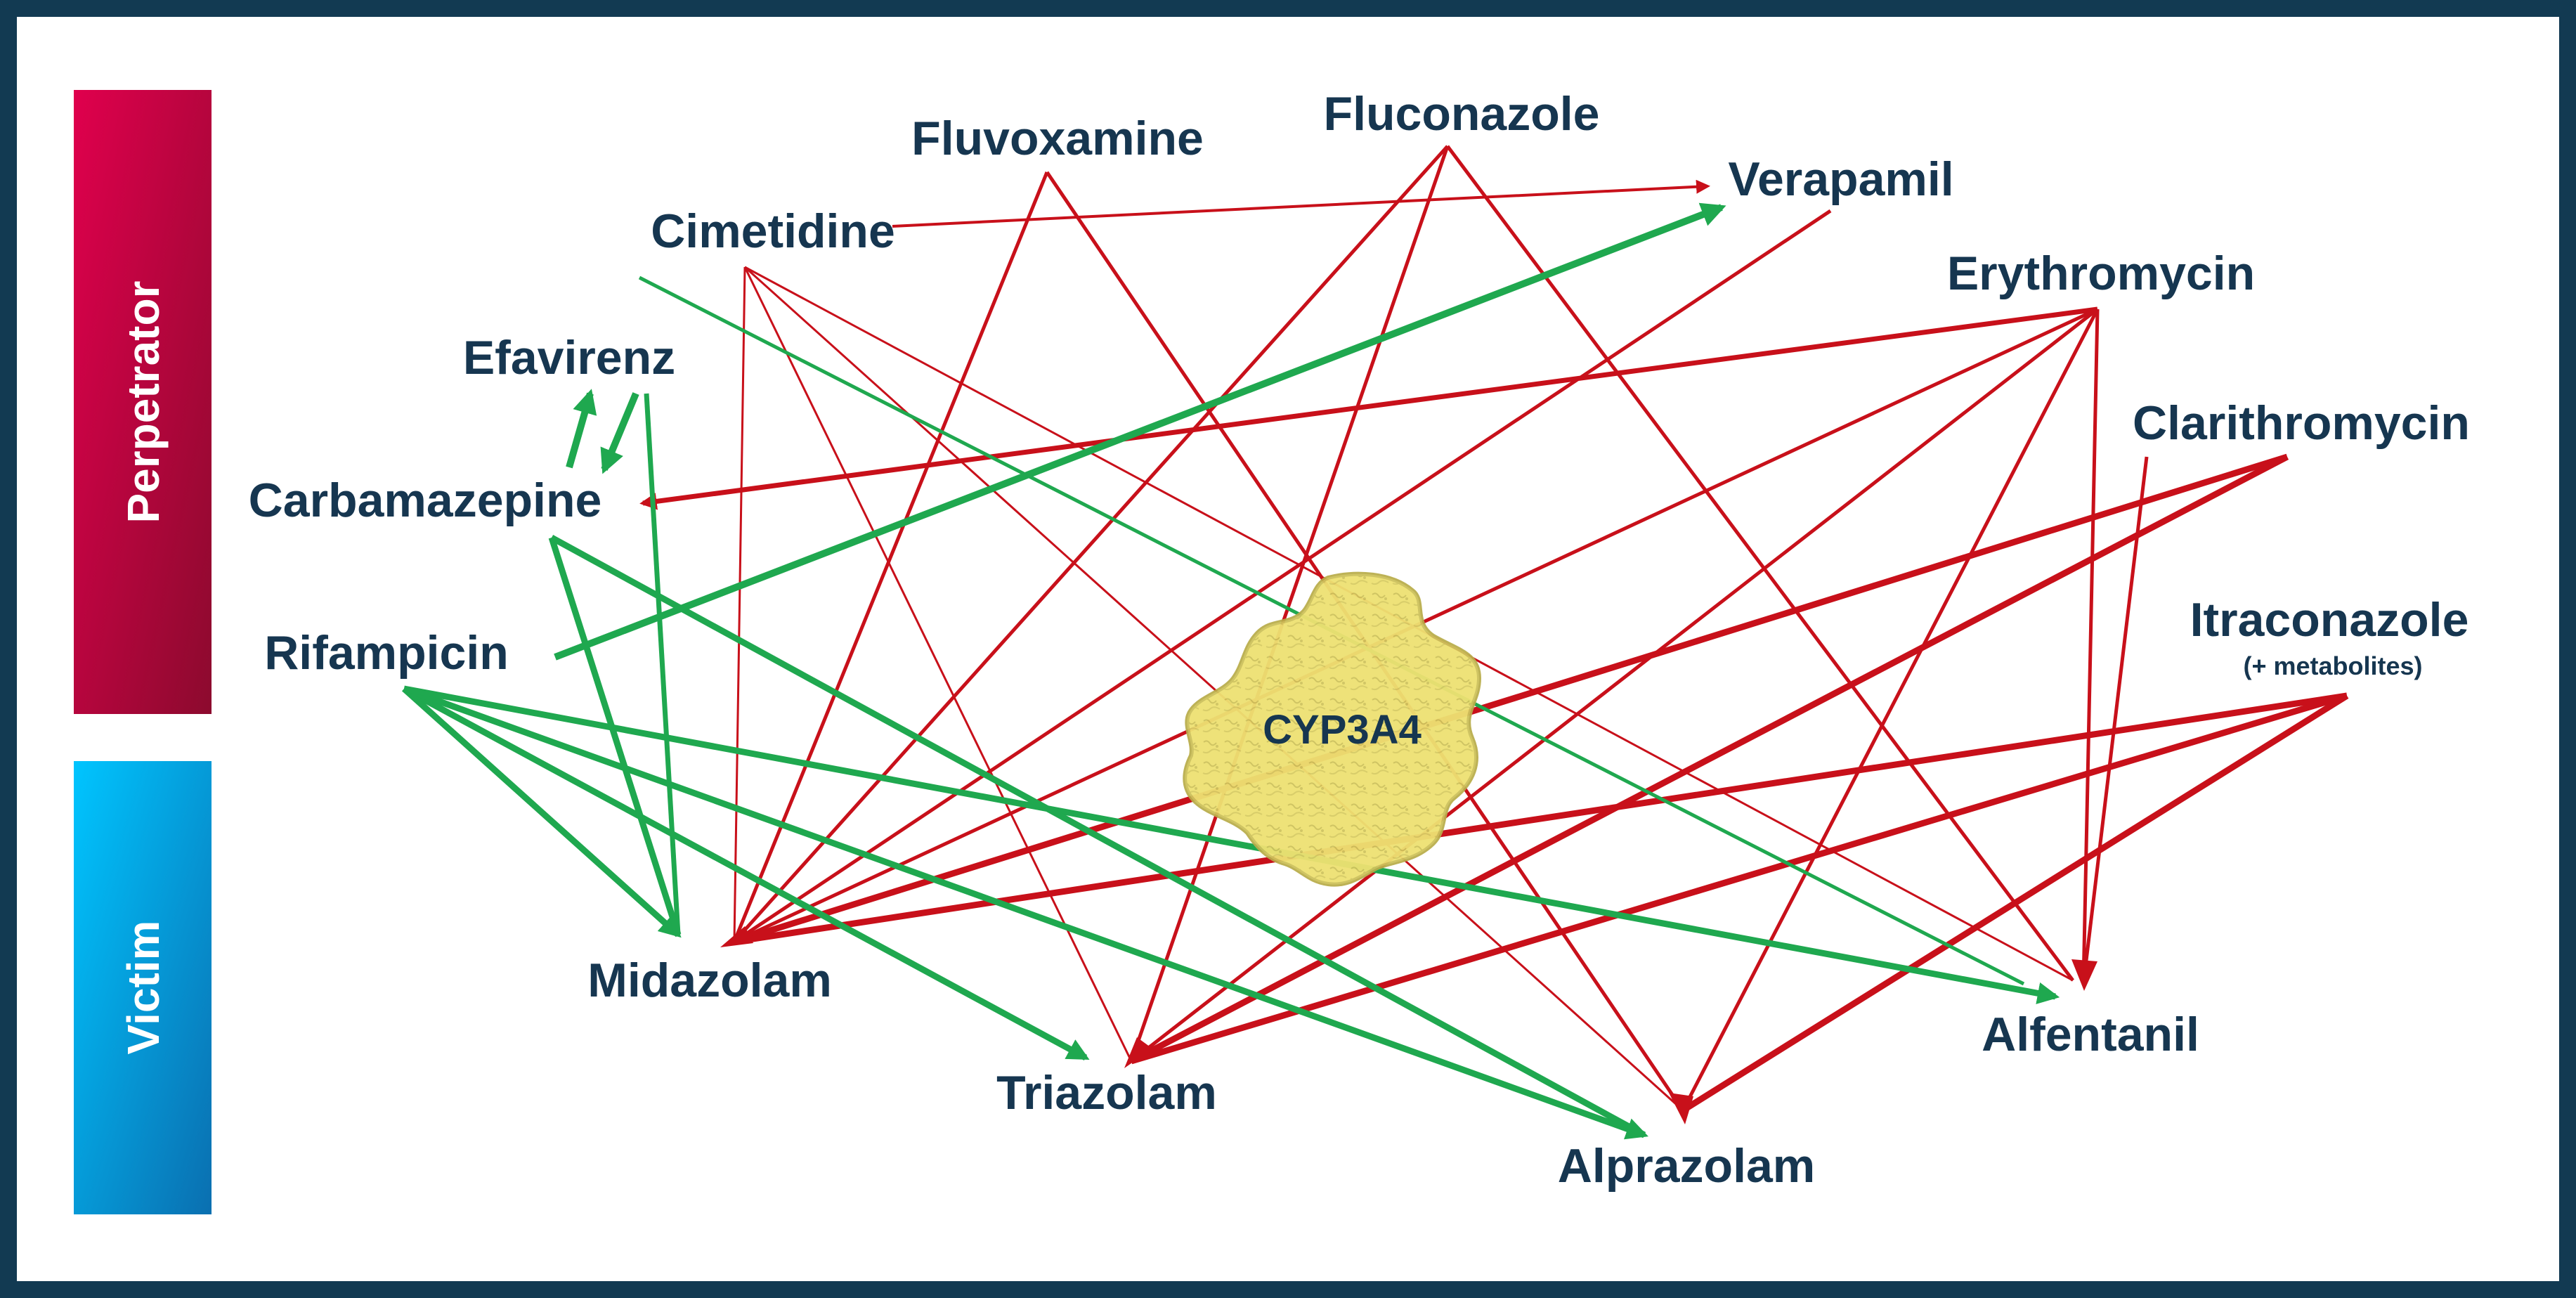 This screenshot has height=1298, width=2576. What do you see at coordinates (2015, 903) in the screenshot?
I see `arrow-itraconazole-alprazolam` at bounding box center [2015, 903].